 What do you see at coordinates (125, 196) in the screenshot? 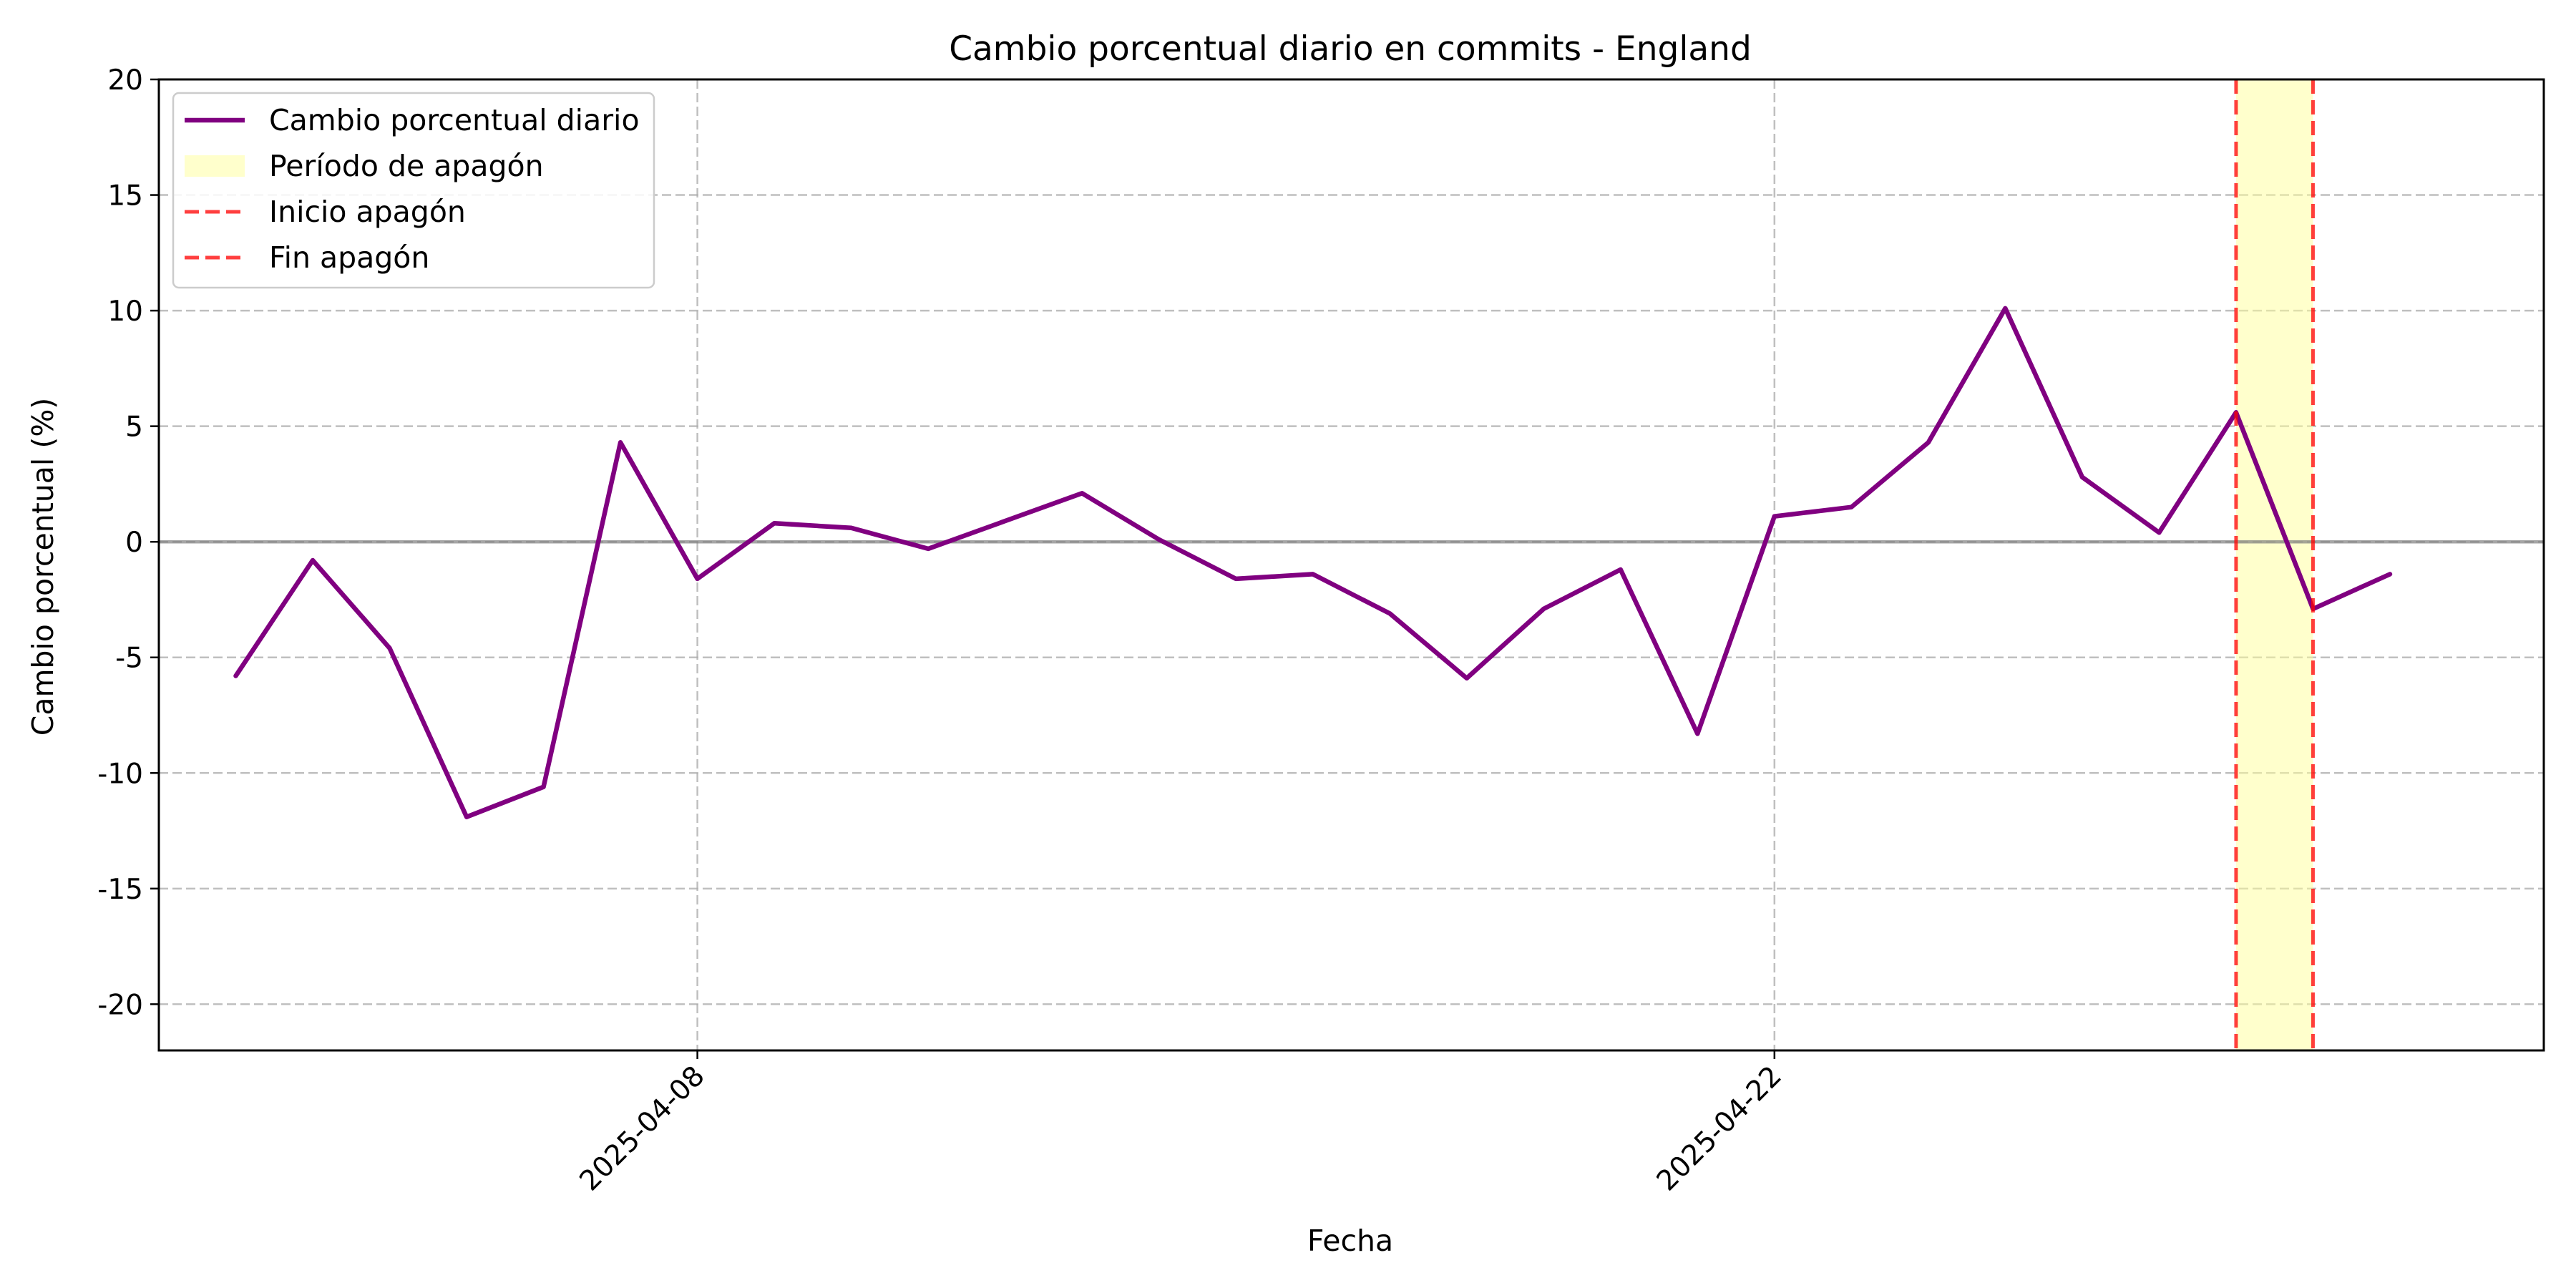
I see `y-tick-label: 15` at bounding box center [125, 196].